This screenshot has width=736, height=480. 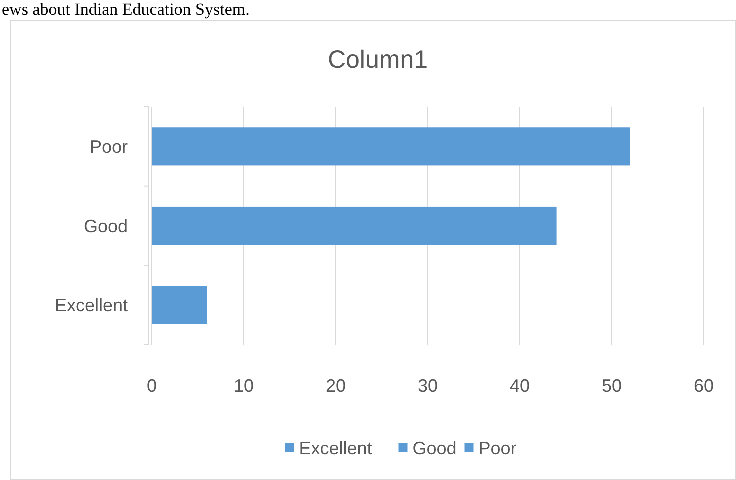 I want to click on text: ews about Indian Education System., so click(x=126, y=9).